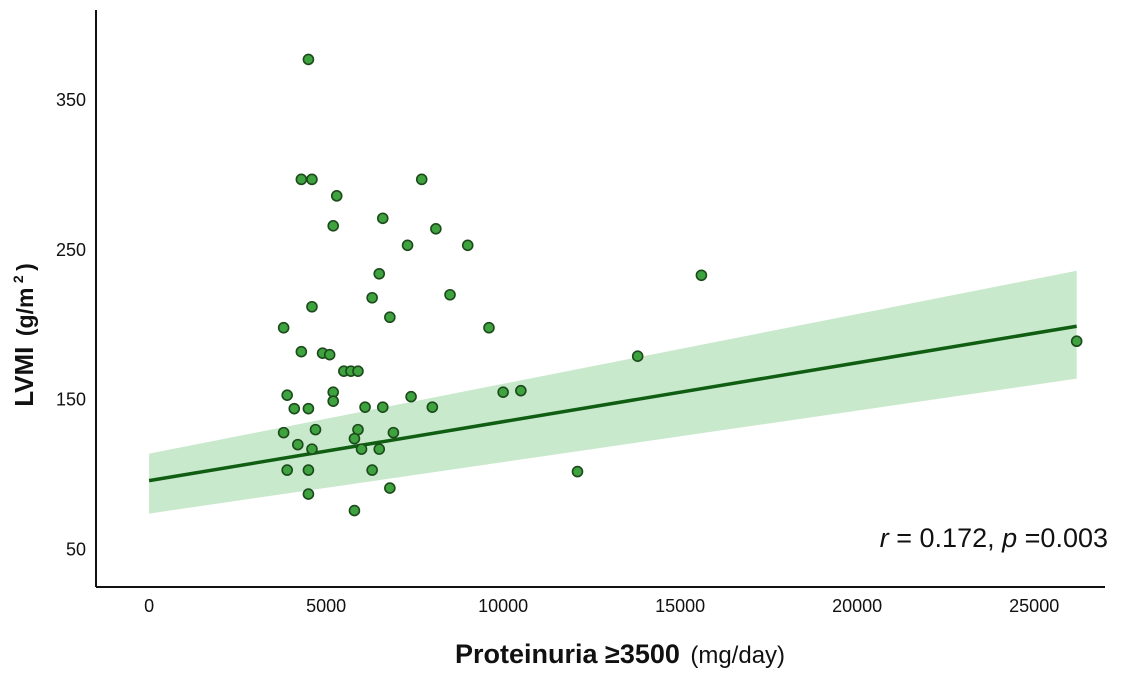 This screenshot has height=674, width=1124. I want to click on correlation-annotation: r = 0.172, p =0.003, so click(994, 538).